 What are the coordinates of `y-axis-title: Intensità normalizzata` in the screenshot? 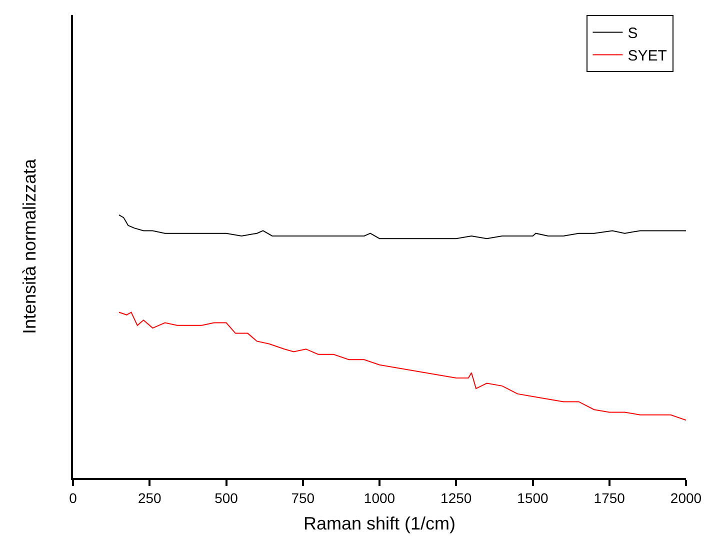 It's located at (30, 246).